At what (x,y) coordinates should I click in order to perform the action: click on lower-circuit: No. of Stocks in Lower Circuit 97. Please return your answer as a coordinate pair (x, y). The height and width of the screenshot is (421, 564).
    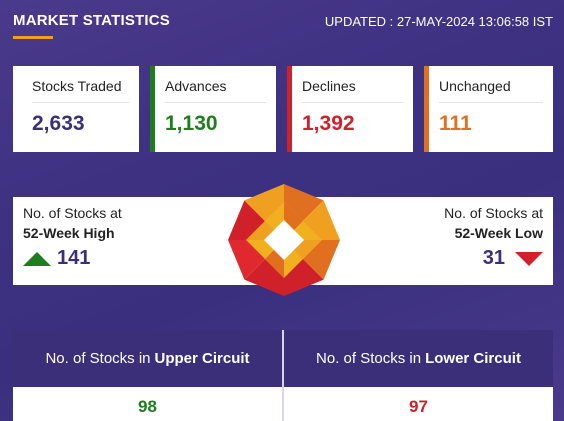
    Looking at the image, I should click on (418, 375).